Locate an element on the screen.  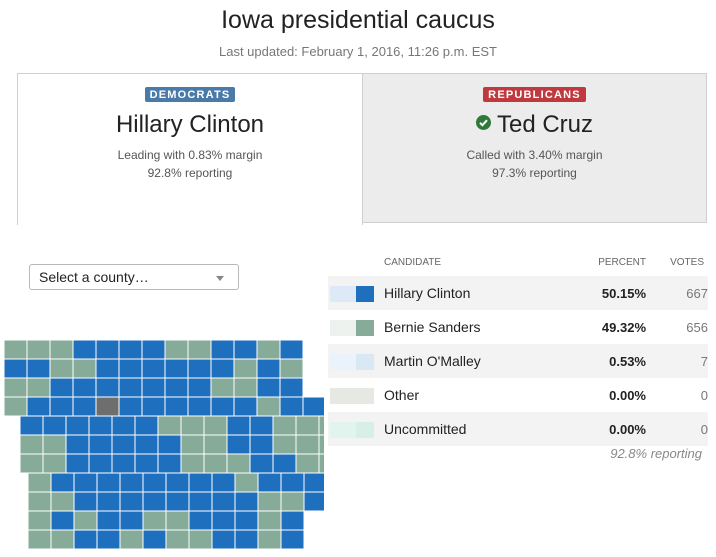
table-row: Martin O'Malley 0.53% 7 is located at coordinates (518, 361).